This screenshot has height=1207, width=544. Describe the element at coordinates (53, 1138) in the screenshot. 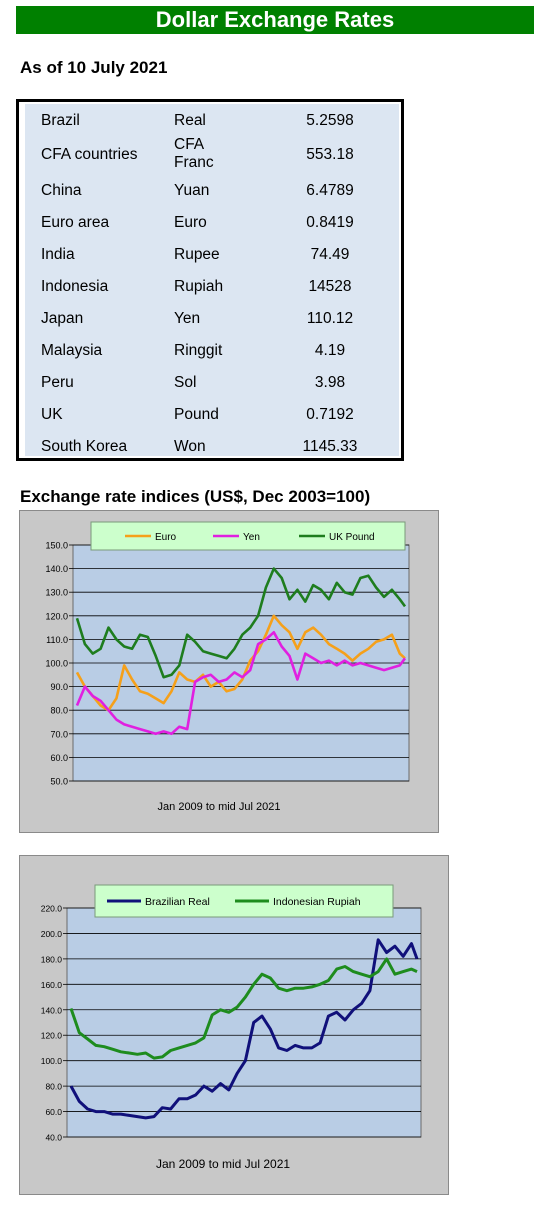

I see `y-tick-label: 40.0` at that location.